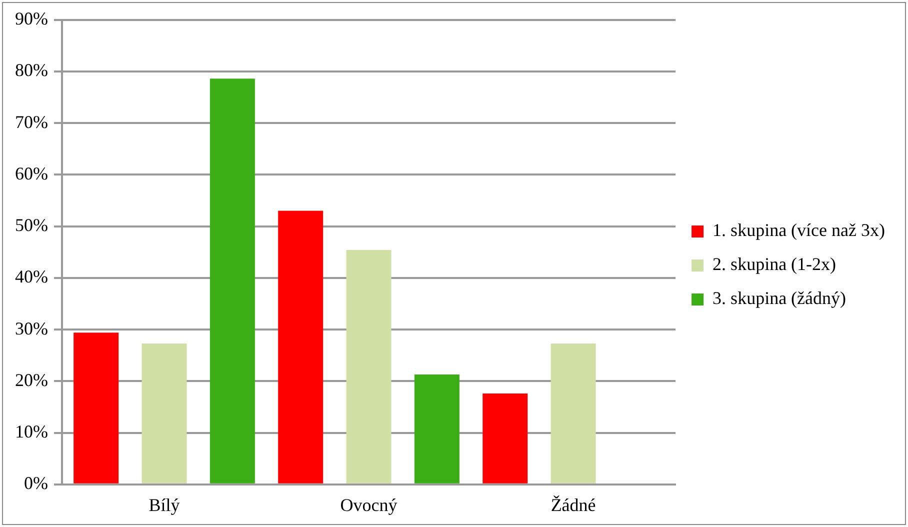  I want to click on legend-label: 3. skupina (žádný), so click(779, 298).